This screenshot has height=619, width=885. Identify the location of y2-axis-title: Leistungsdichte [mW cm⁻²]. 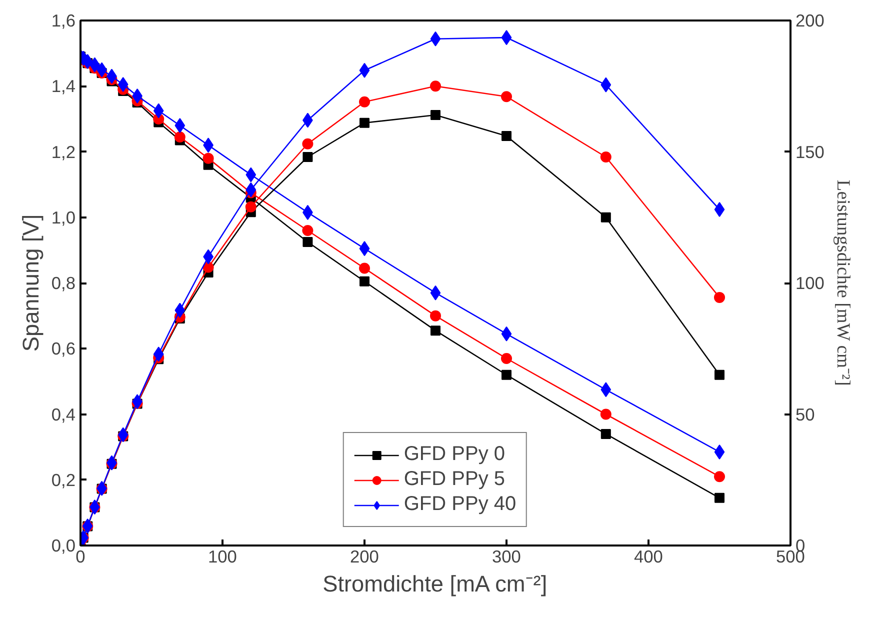
(843, 283).